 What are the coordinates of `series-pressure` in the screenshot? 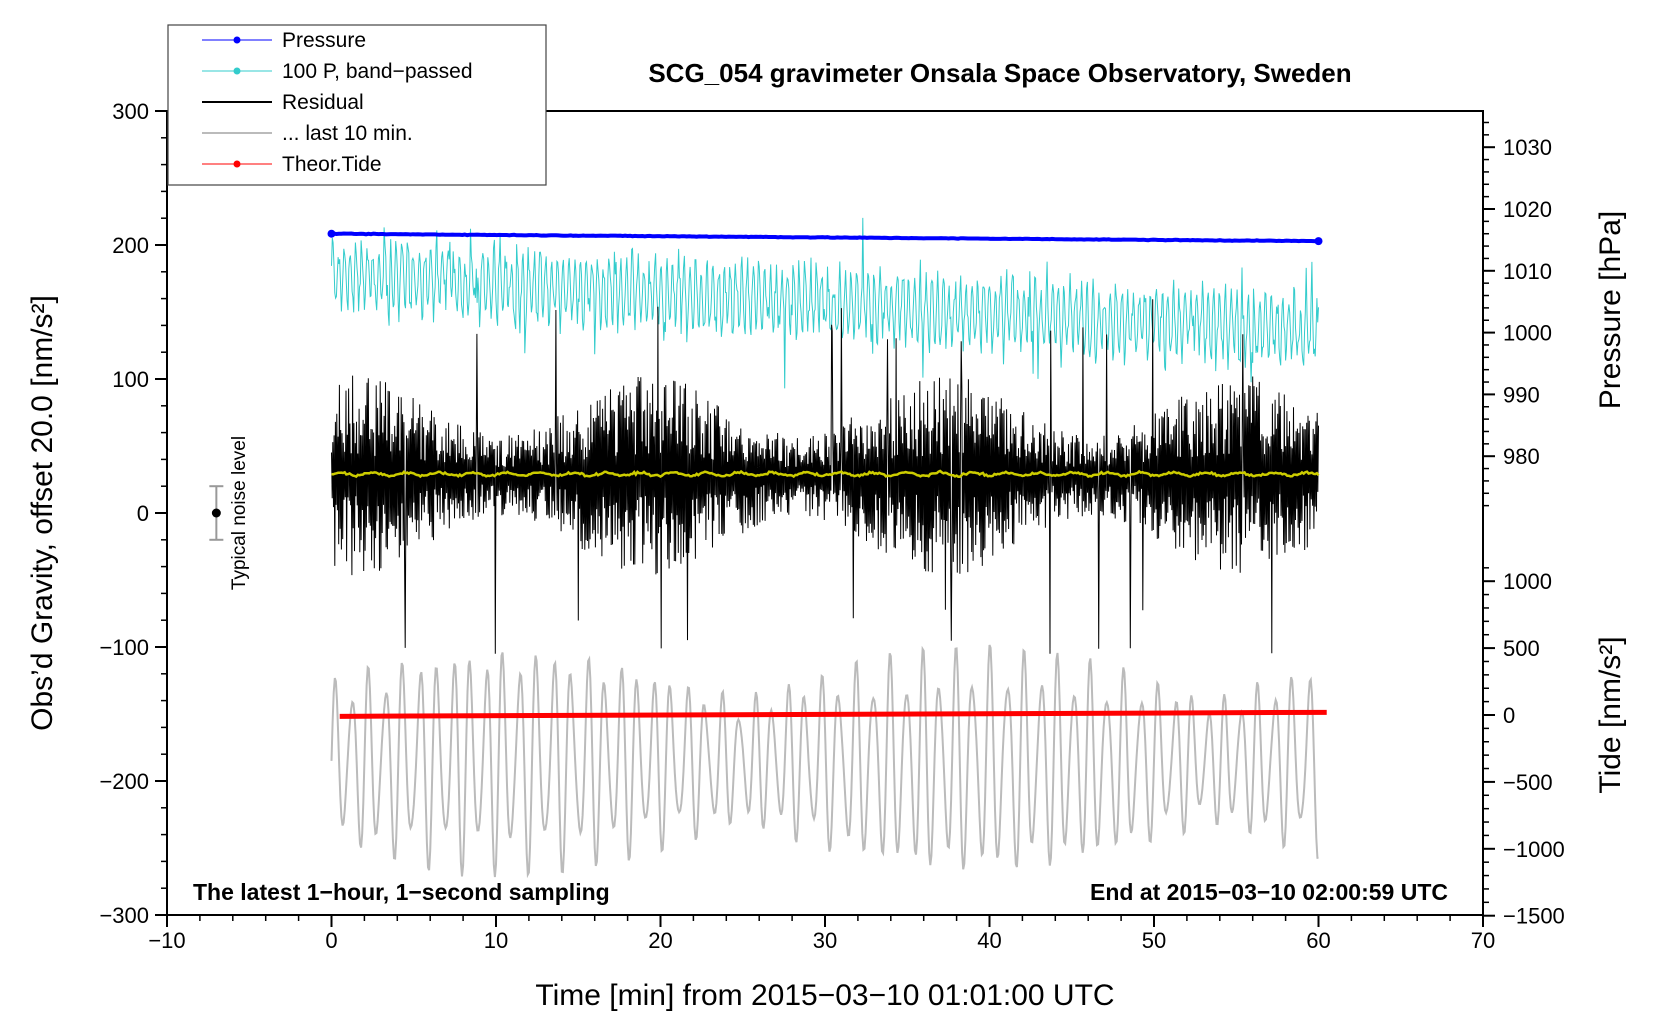 It's located at (825, 237).